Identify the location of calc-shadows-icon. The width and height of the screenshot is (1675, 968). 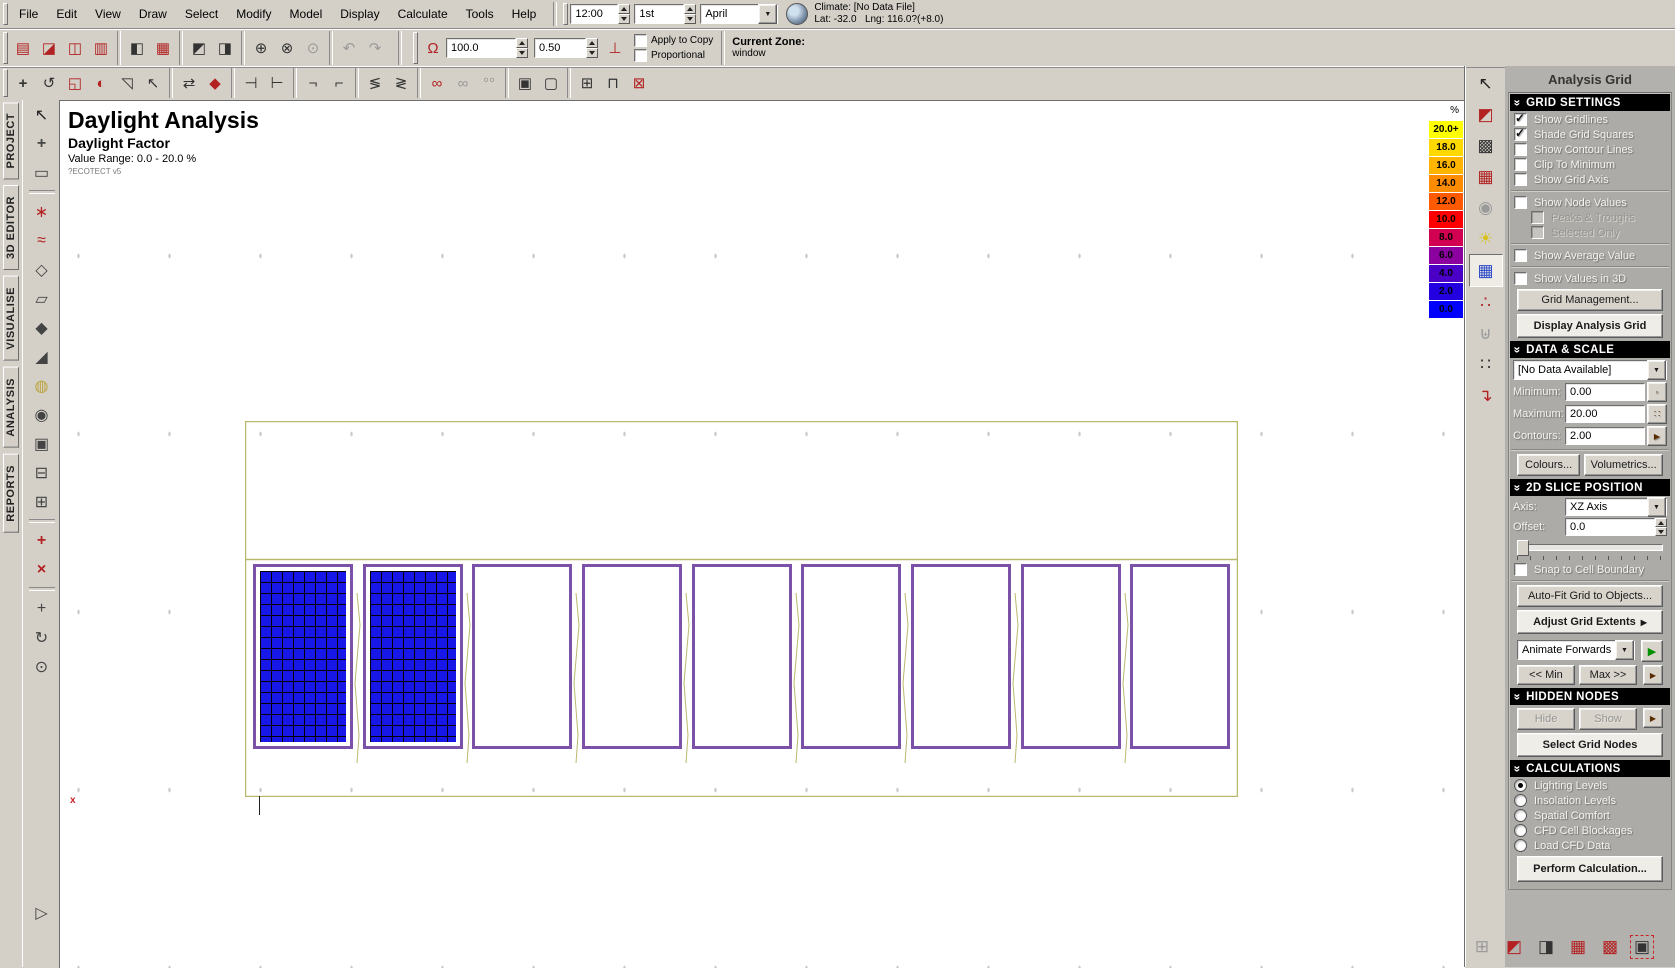
(261, 48).